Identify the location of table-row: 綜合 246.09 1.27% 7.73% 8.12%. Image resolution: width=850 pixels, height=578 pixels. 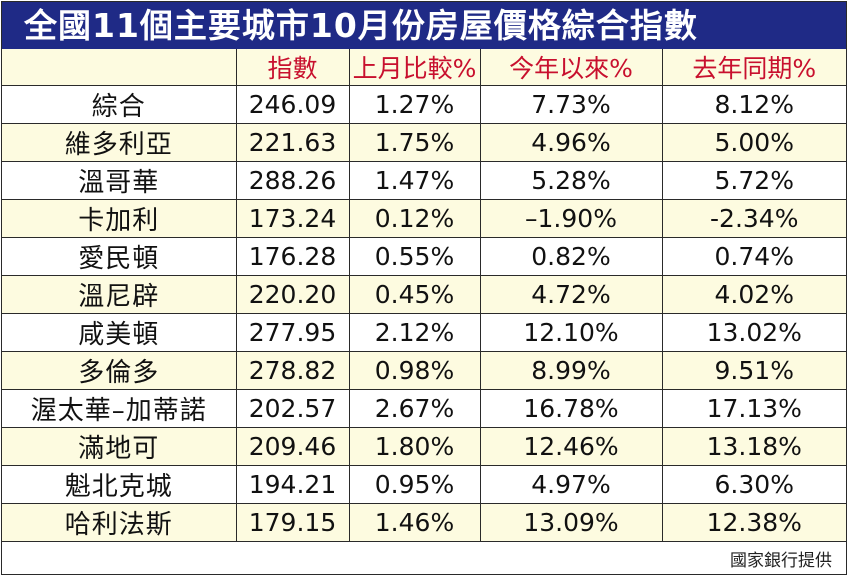
(424, 104).